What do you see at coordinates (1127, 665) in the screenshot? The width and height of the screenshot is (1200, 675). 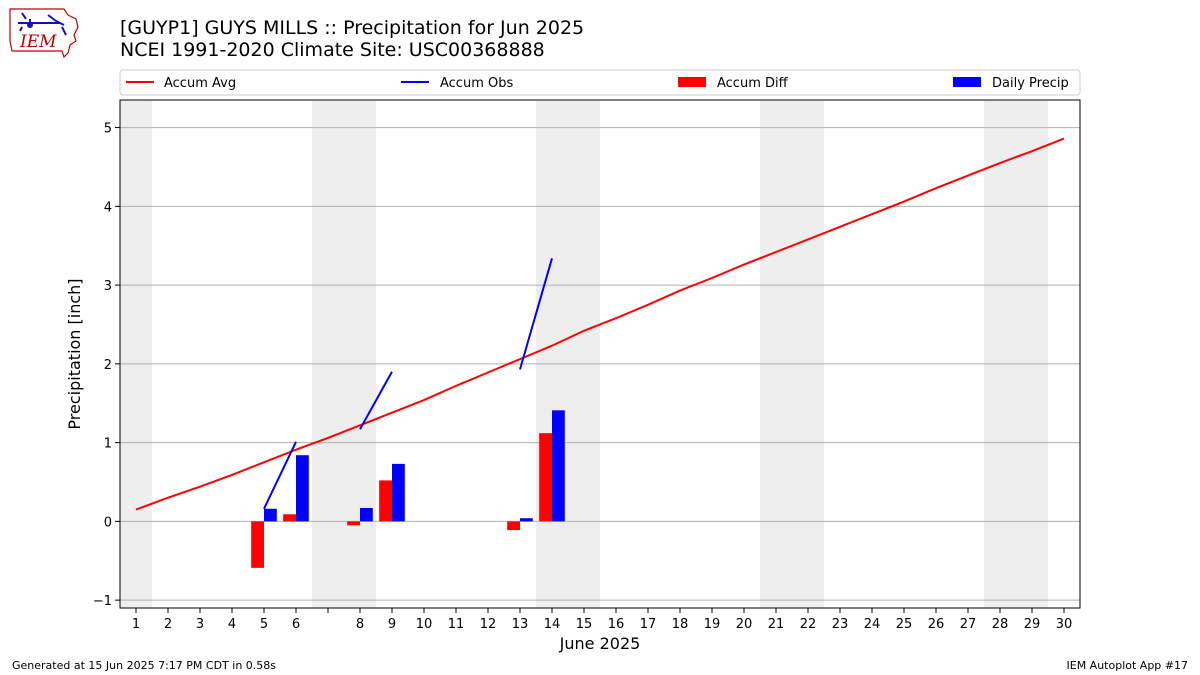 I see `footer-app: IEM Autoplot App #17` at bounding box center [1127, 665].